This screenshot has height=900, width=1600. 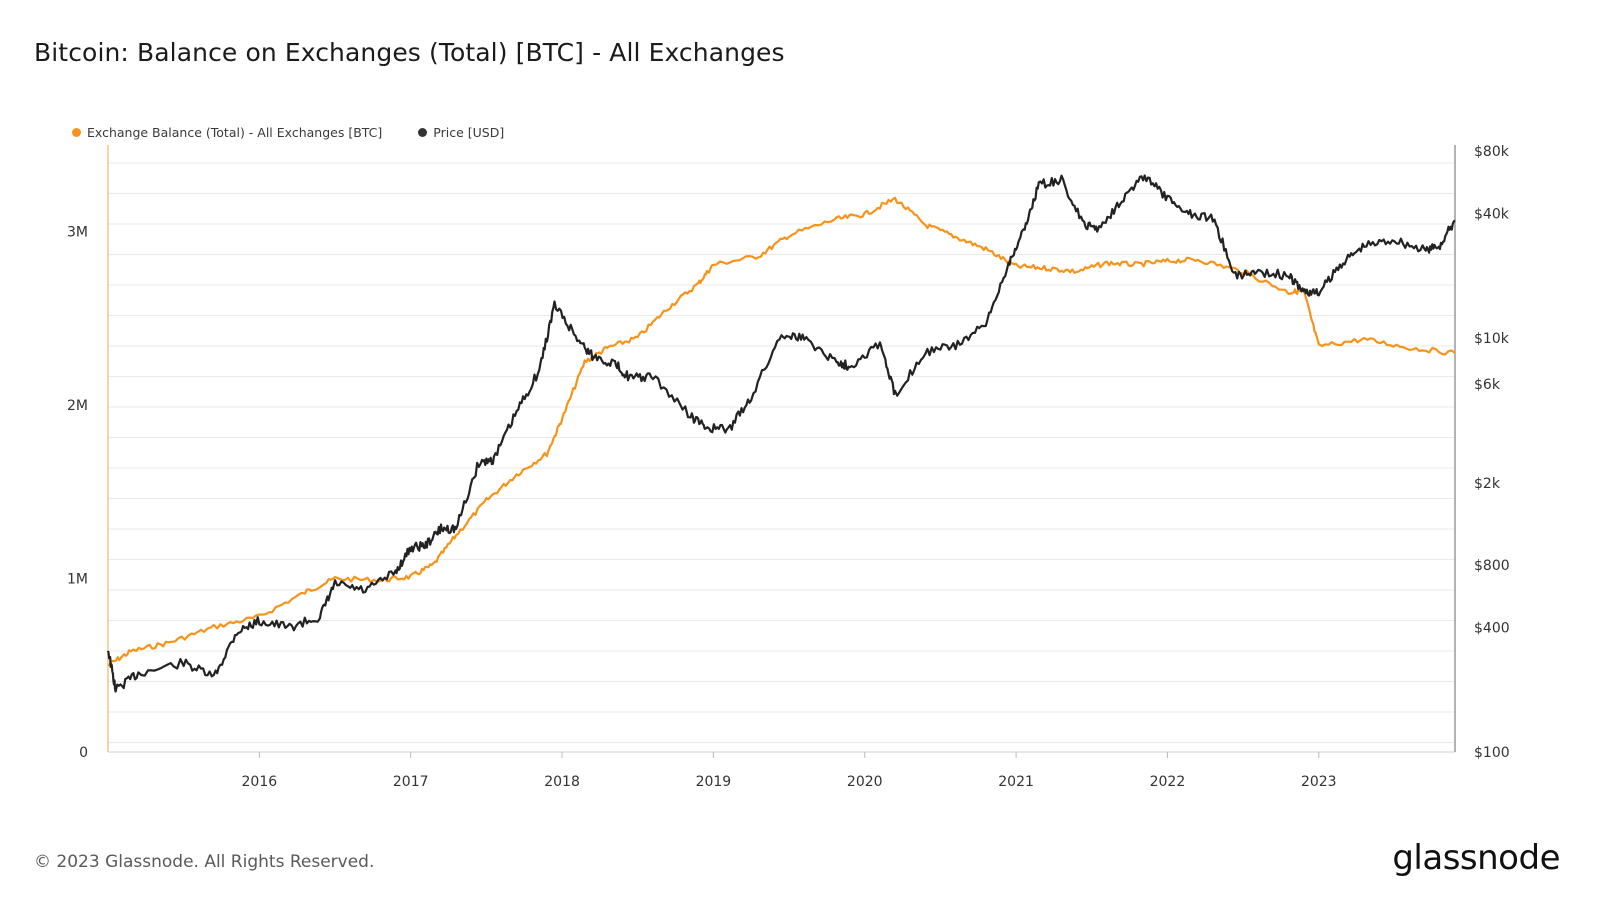 What do you see at coordinates (77, 580) in the screenshot?
I see `y-left-tick-label: 1M` at bounding box center [77, 580].